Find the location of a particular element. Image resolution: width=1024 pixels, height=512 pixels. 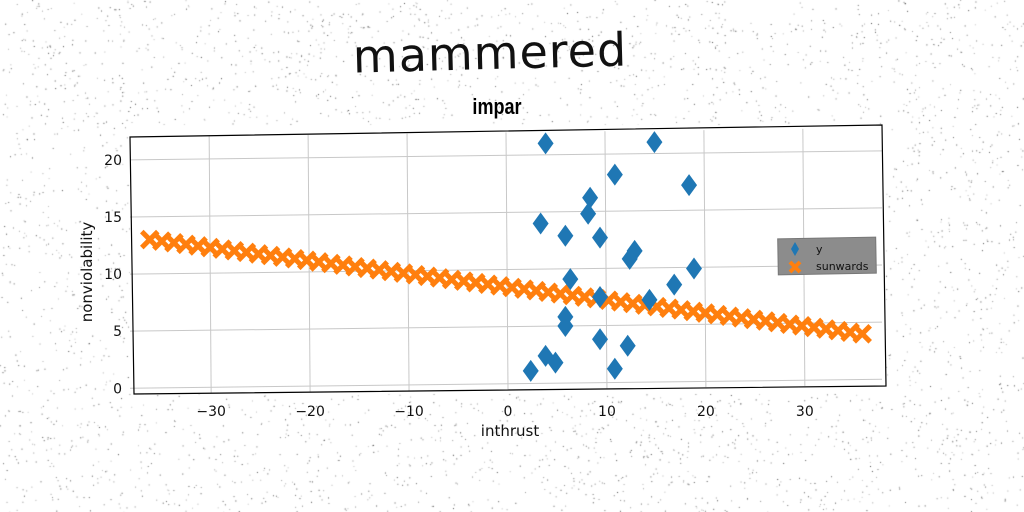

legend: y sunwards is located at coordinates (827, 256).